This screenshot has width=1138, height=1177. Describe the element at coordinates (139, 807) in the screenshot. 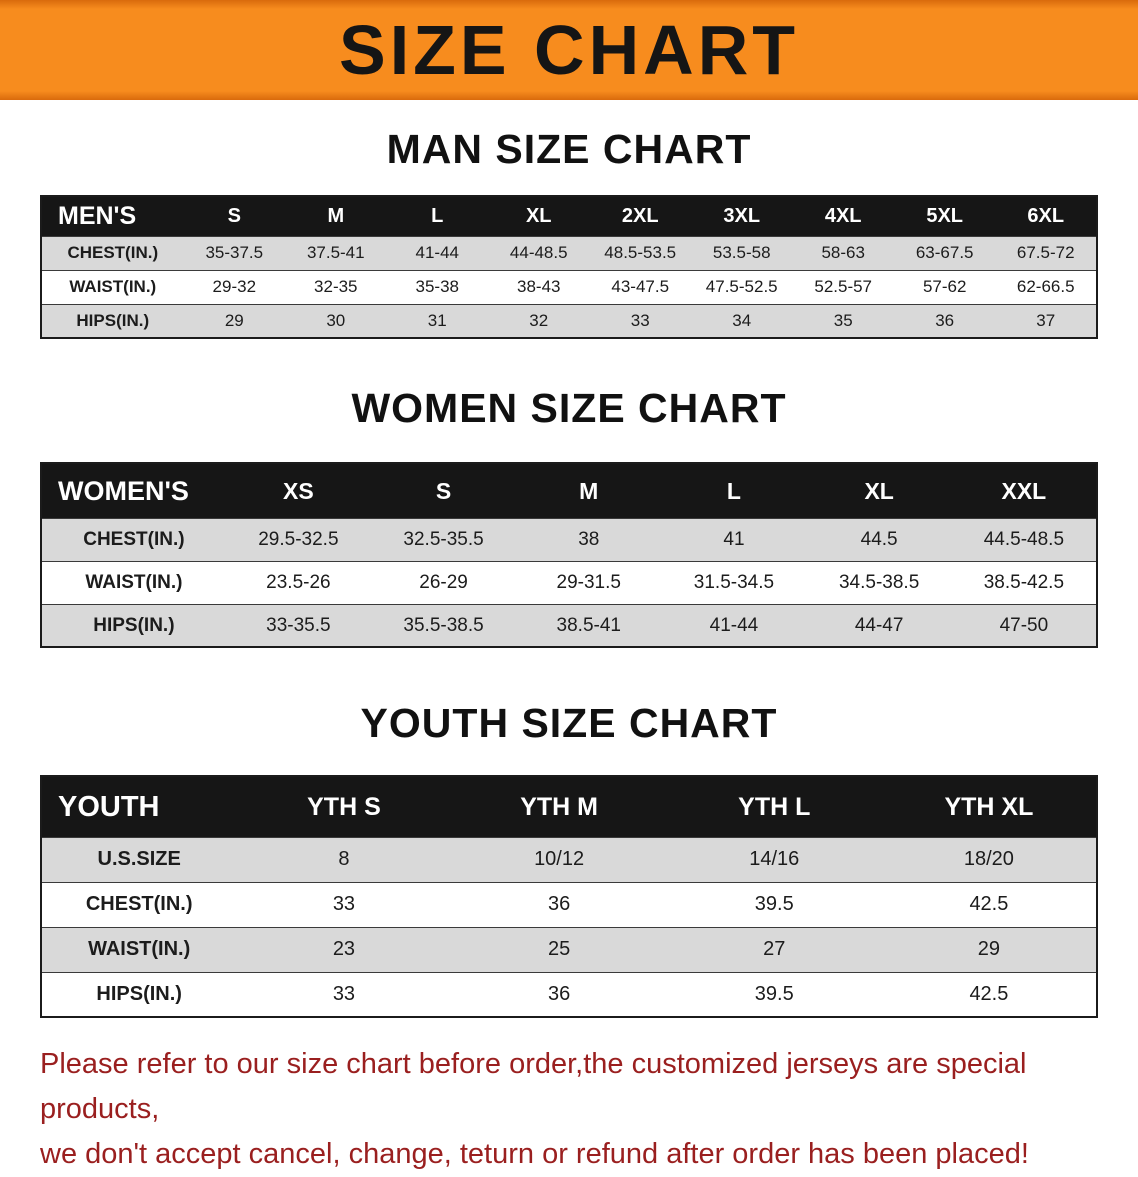

I see `table-title-cell: YOUTH` at that location.